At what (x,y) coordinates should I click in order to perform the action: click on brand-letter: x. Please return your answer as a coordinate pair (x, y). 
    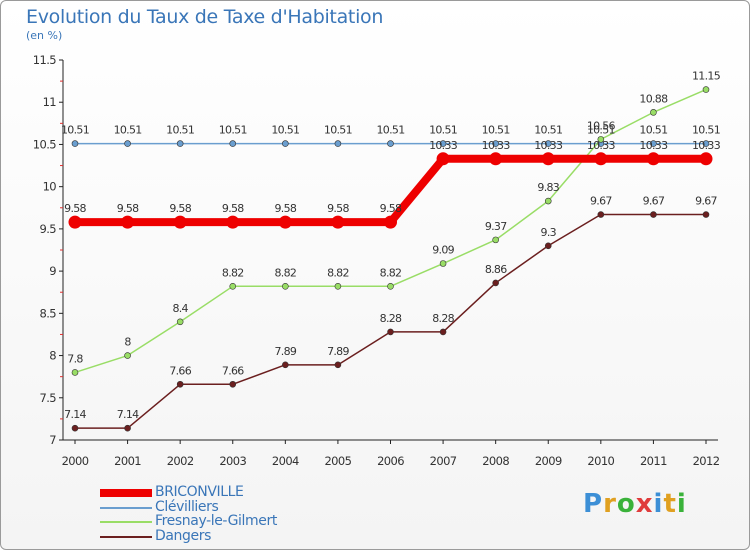
    Looking at the image, I should click on (644, 504).